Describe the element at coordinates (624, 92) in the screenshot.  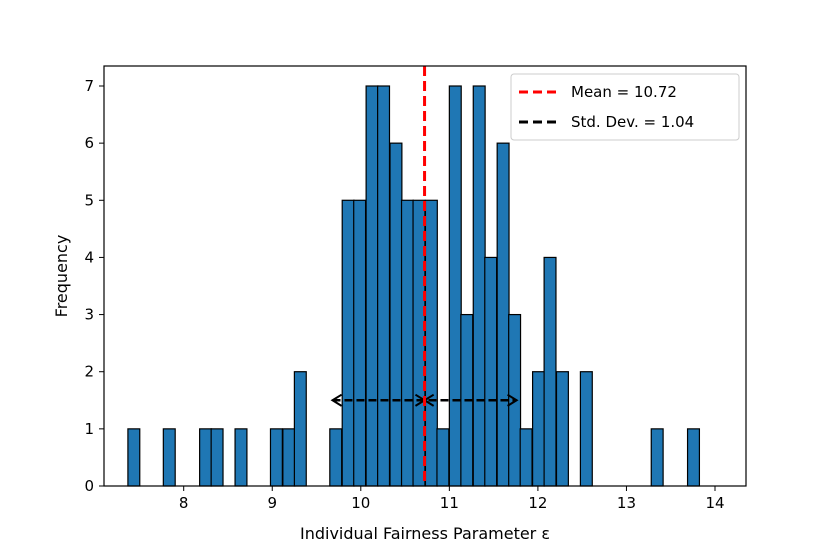
I see `legend-mean-label: Mean = 10.72` at that location.